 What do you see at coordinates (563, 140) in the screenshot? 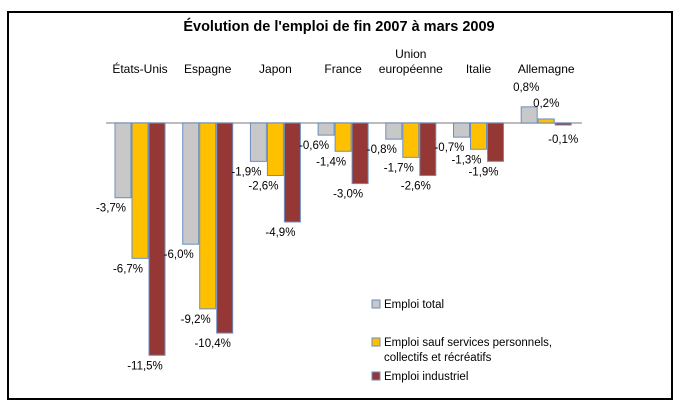
I see `data-label: -0,1%` at bounding box center [563, 140].